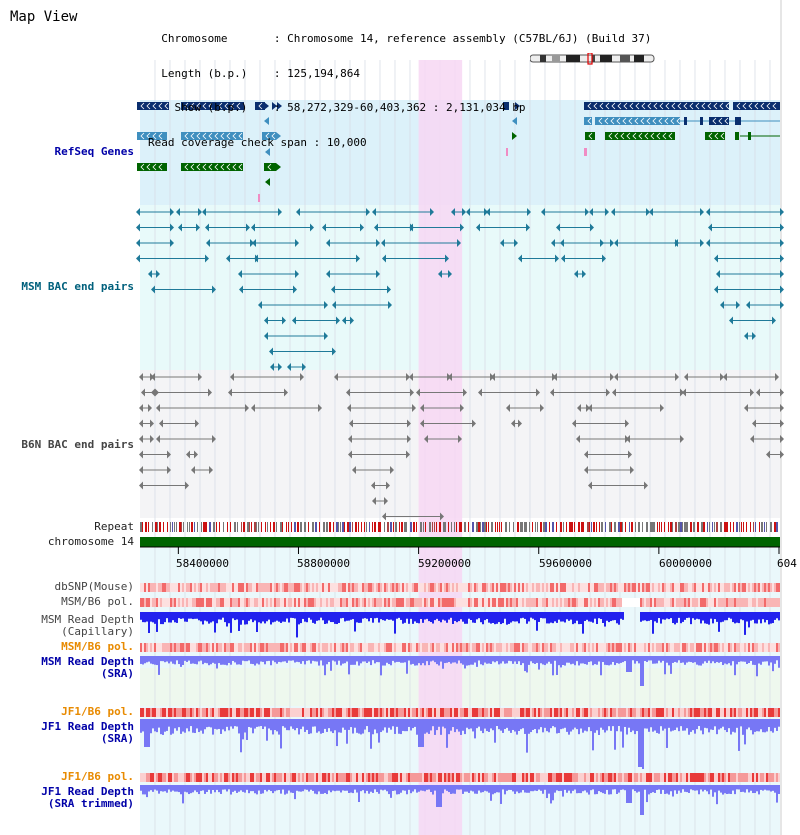 The height and width of the screenshot is (835, 800). I want to click on repeat-label: Repeat, so click(114, 526).